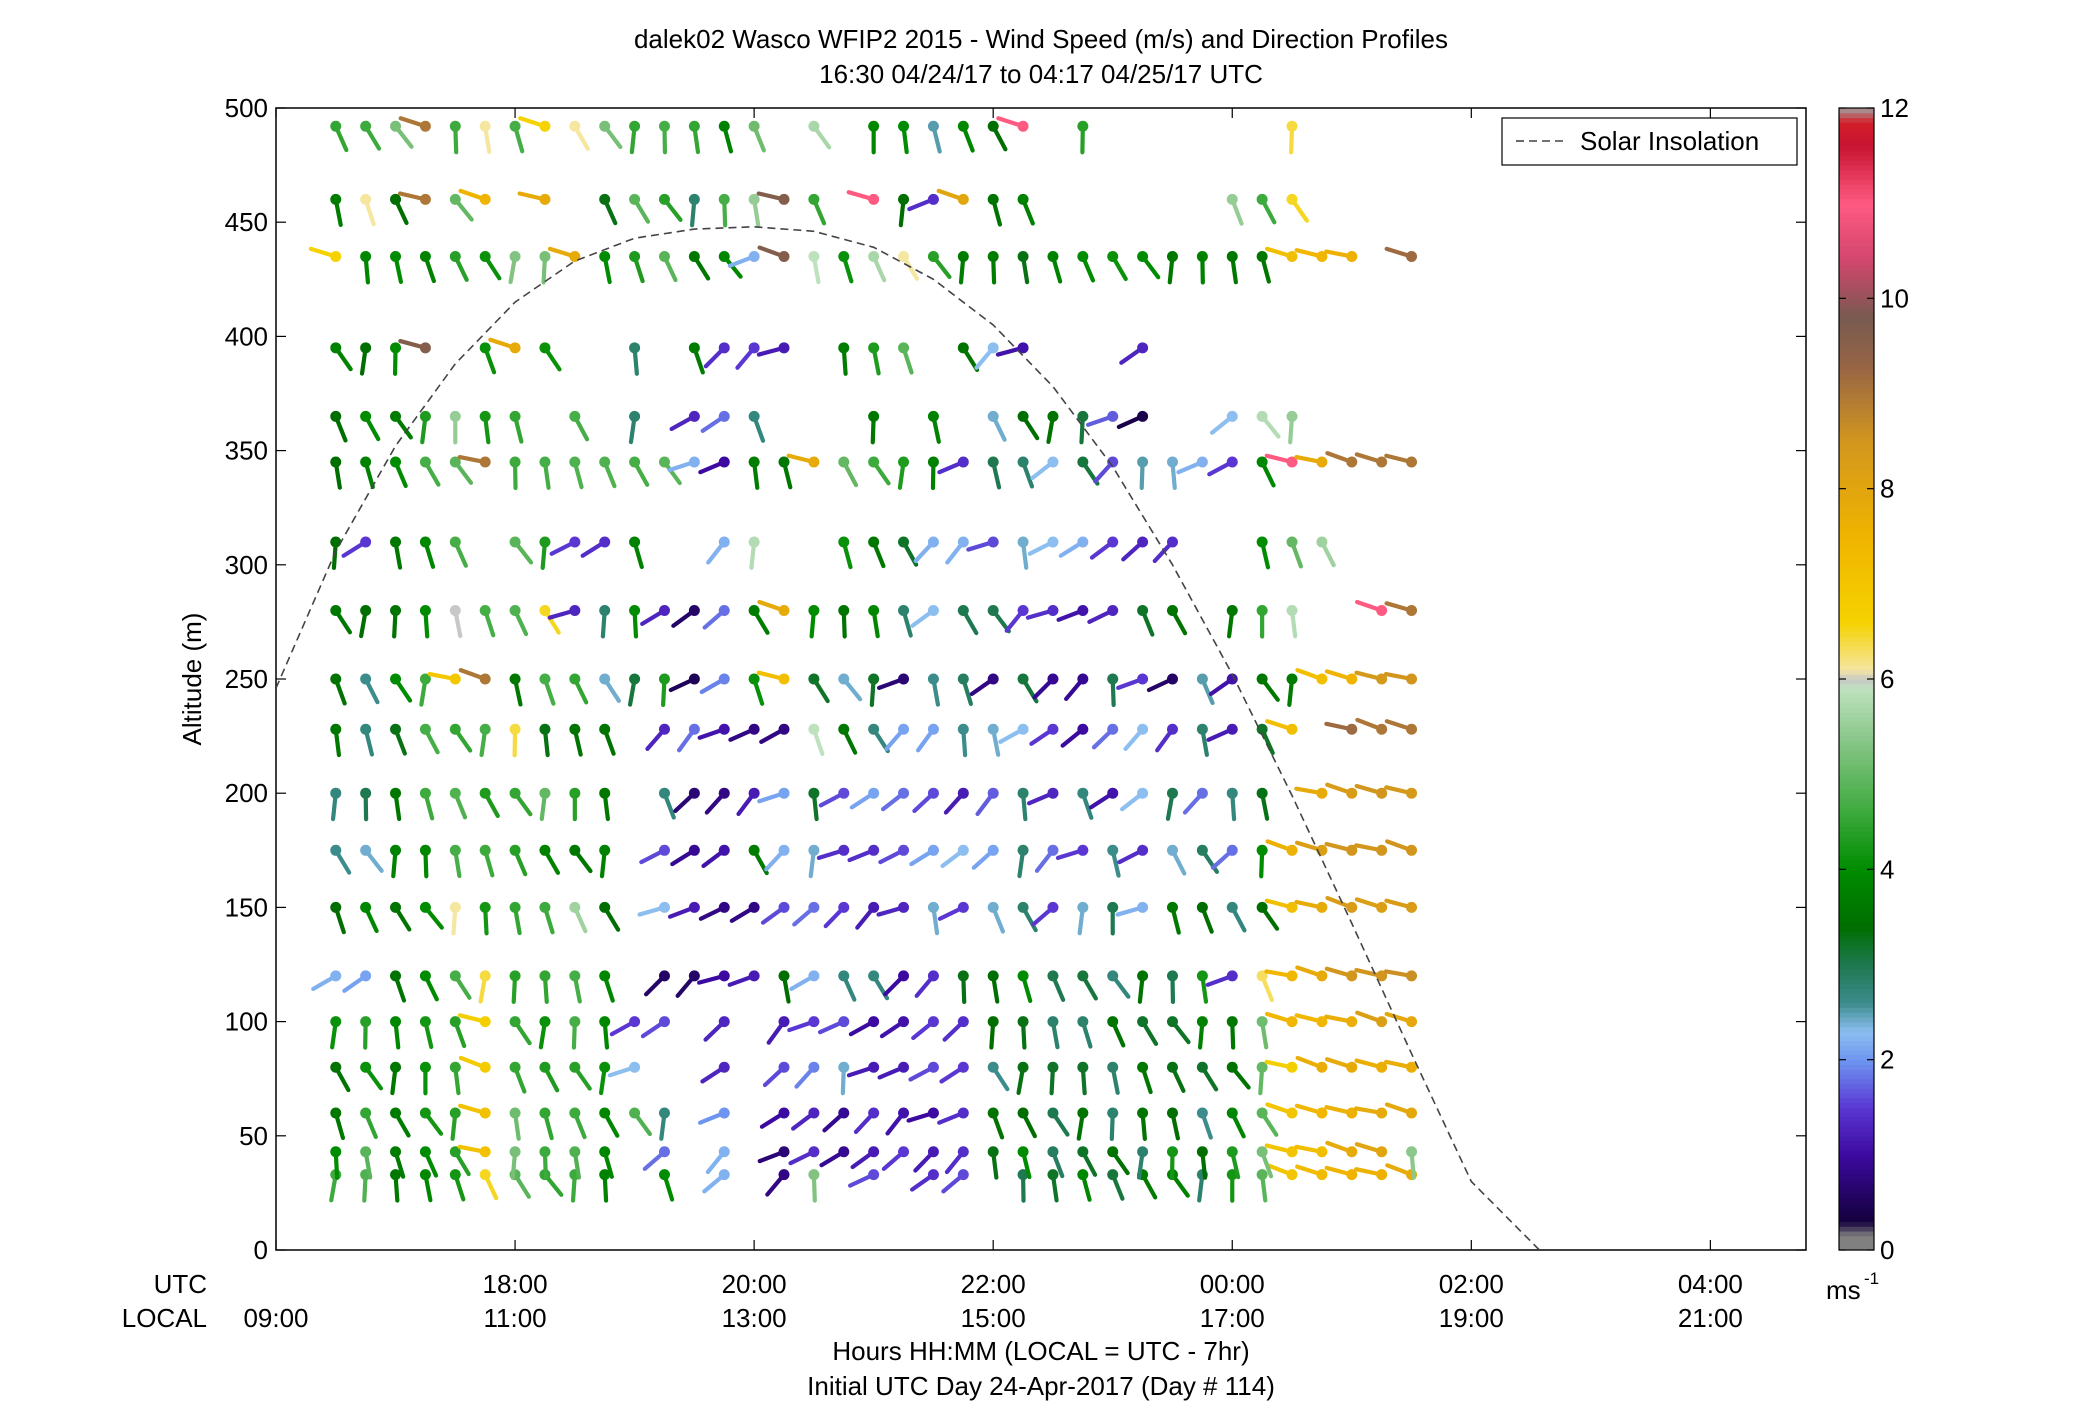 This screenshot has width=2098, height=1425. Describe the element at coordinates (1887, 1250) in the screenshot. I see `colorbar-tick-label: 0` at that location.